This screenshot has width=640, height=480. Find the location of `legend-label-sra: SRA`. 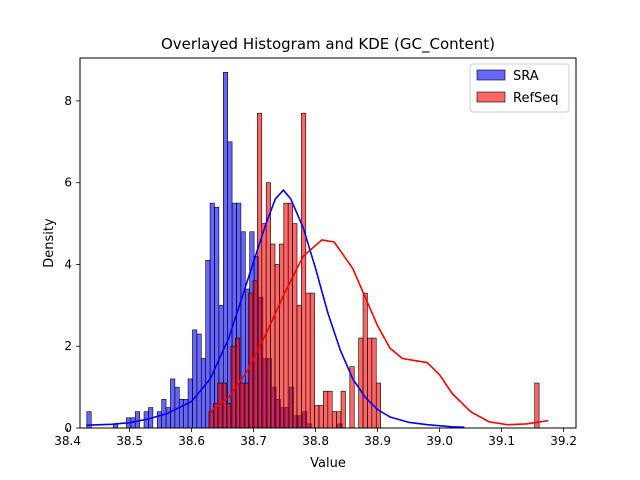

legend-label-sra: SRA is located at coordinates (526, 76).